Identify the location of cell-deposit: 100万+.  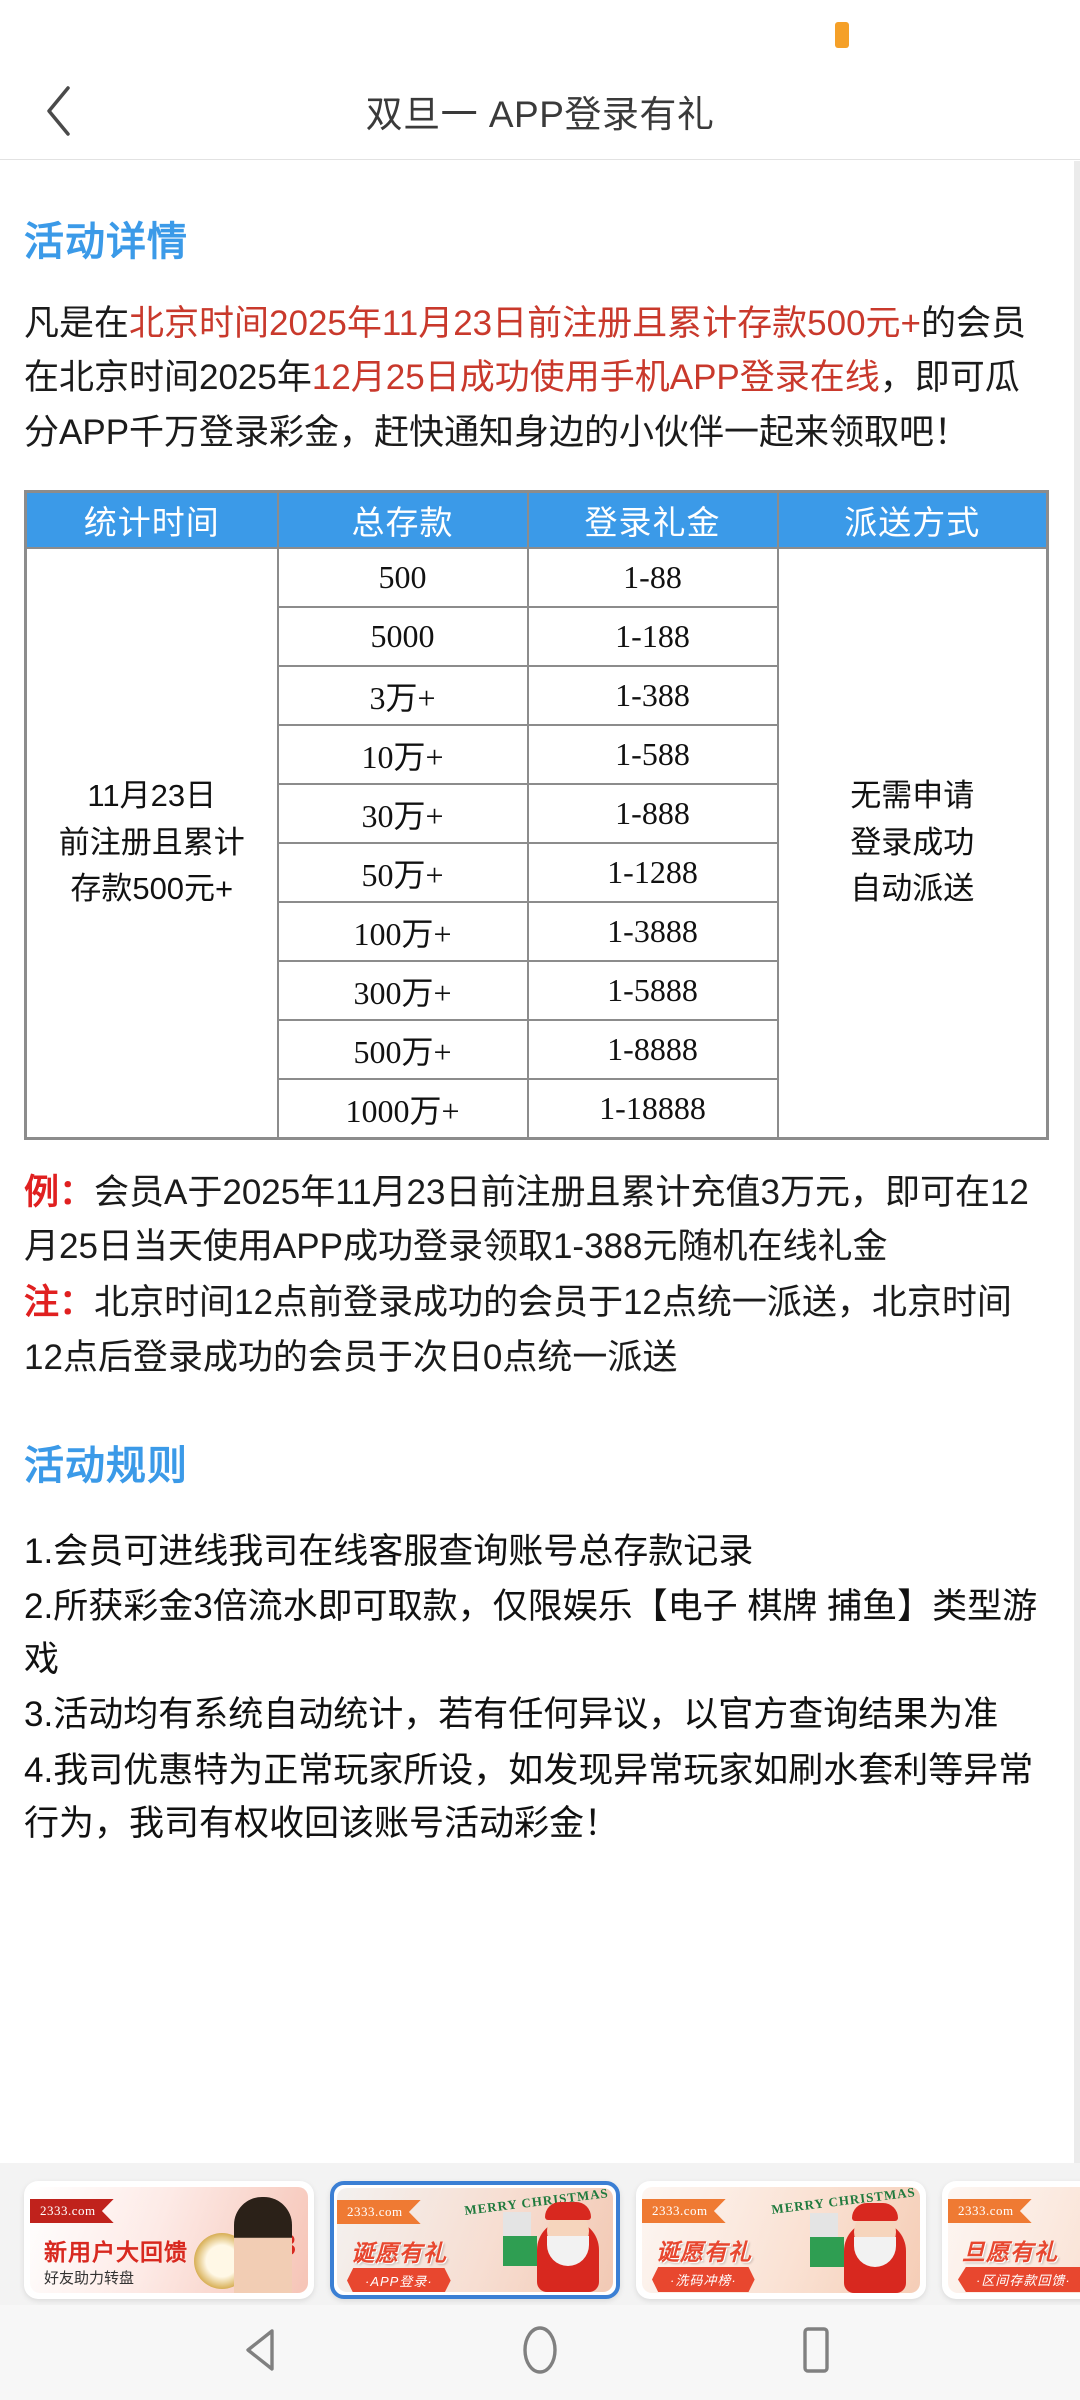
(402, 932).